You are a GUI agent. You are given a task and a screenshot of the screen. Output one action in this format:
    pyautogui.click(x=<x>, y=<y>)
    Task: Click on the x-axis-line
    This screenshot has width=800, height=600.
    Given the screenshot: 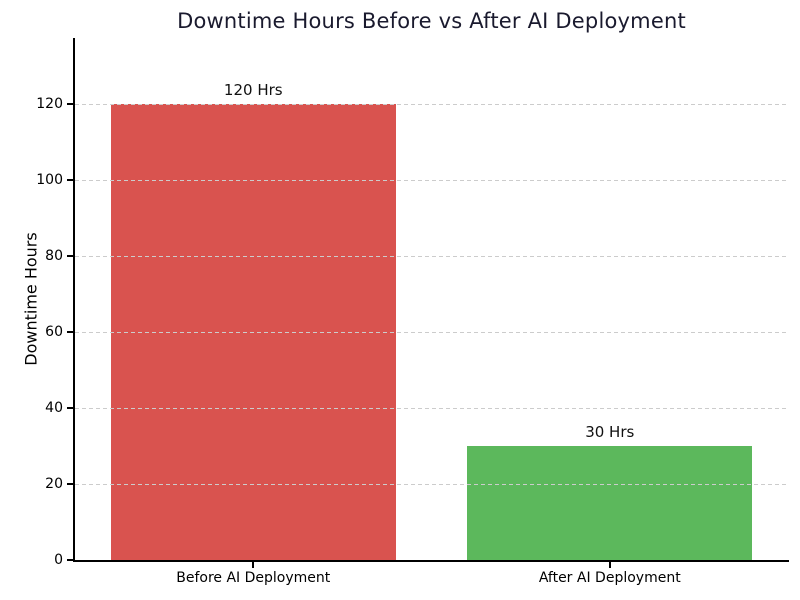 What is the action you would take?
    pyautogui.click(x=431, y=561)
    